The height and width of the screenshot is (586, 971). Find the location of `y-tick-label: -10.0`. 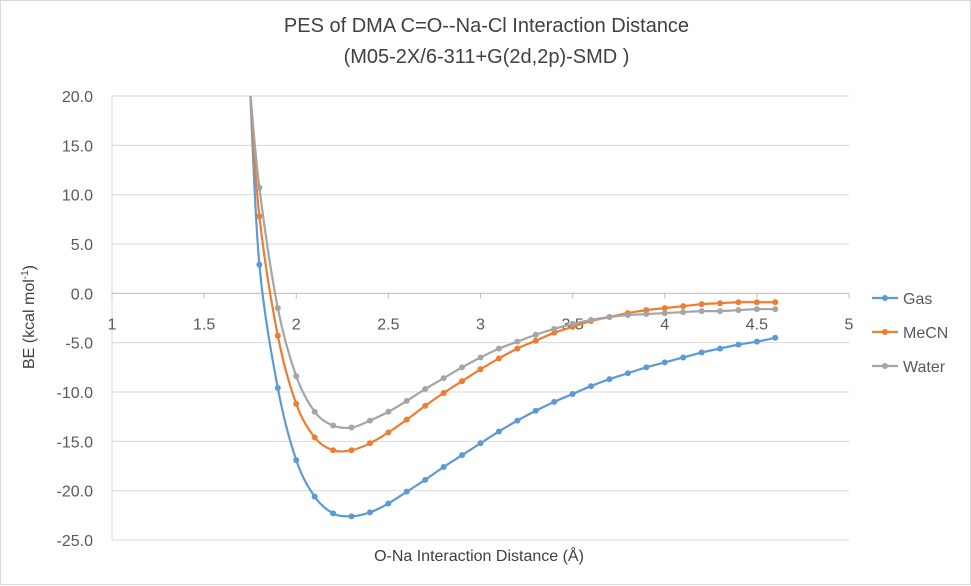

y-tick-label: -10.0 is located at coordinates (75, 393).